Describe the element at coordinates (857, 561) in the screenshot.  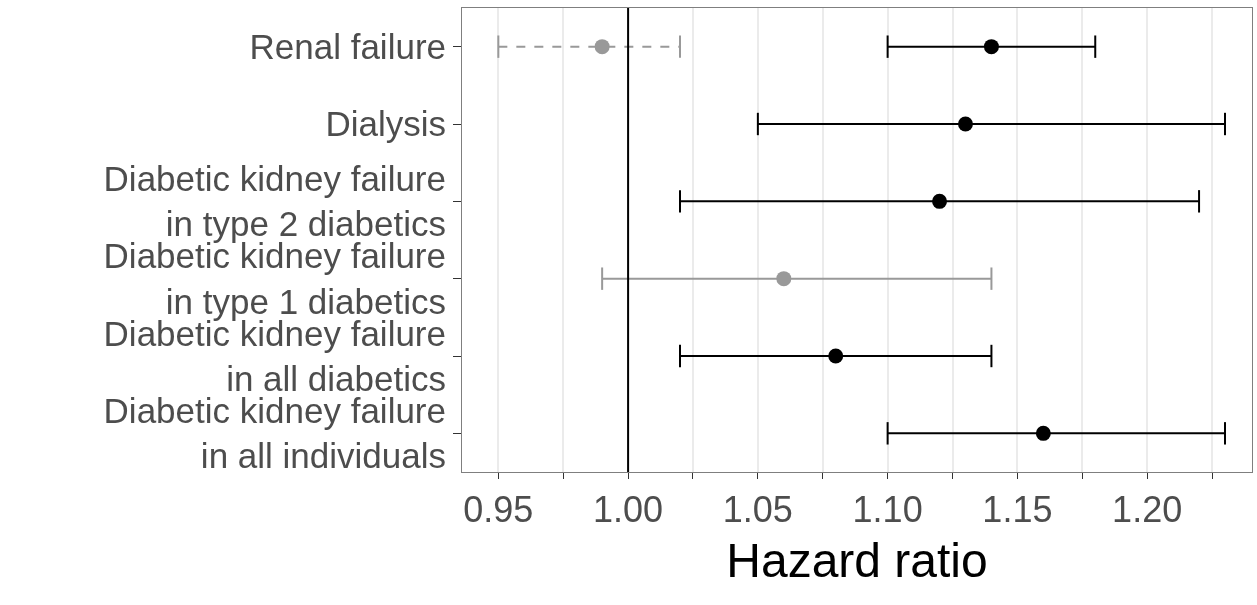
I see `x-axis-title: Hazard ratio` at that location.